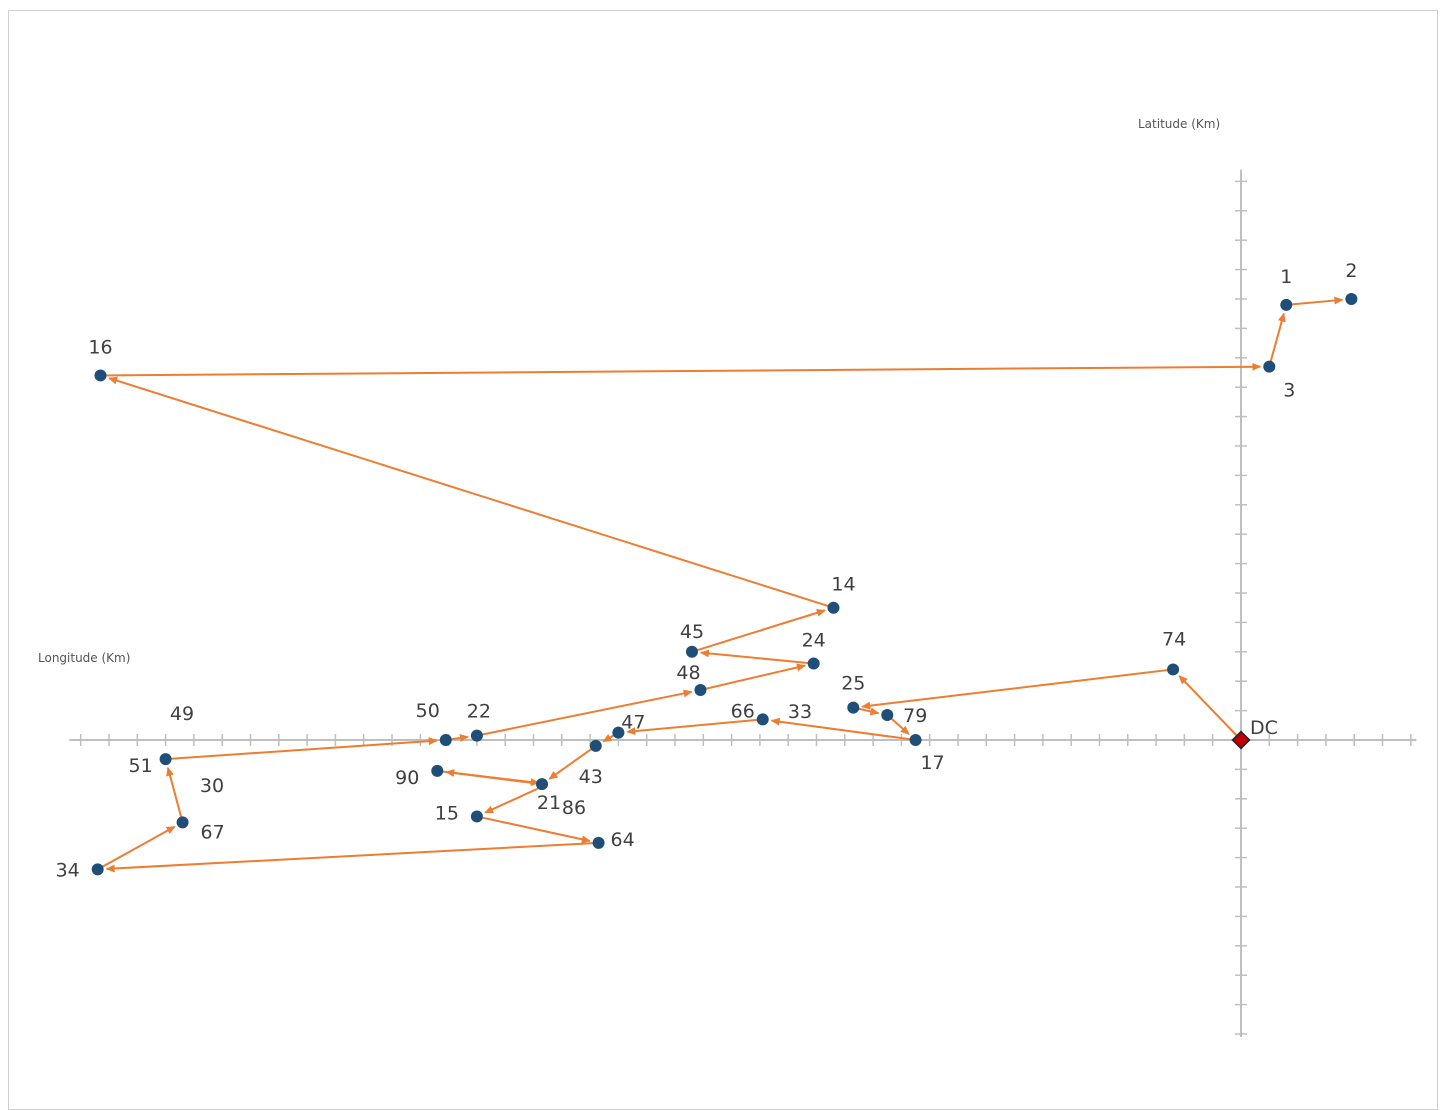  I want to click on point-label-90: 90, so click(407, 778).